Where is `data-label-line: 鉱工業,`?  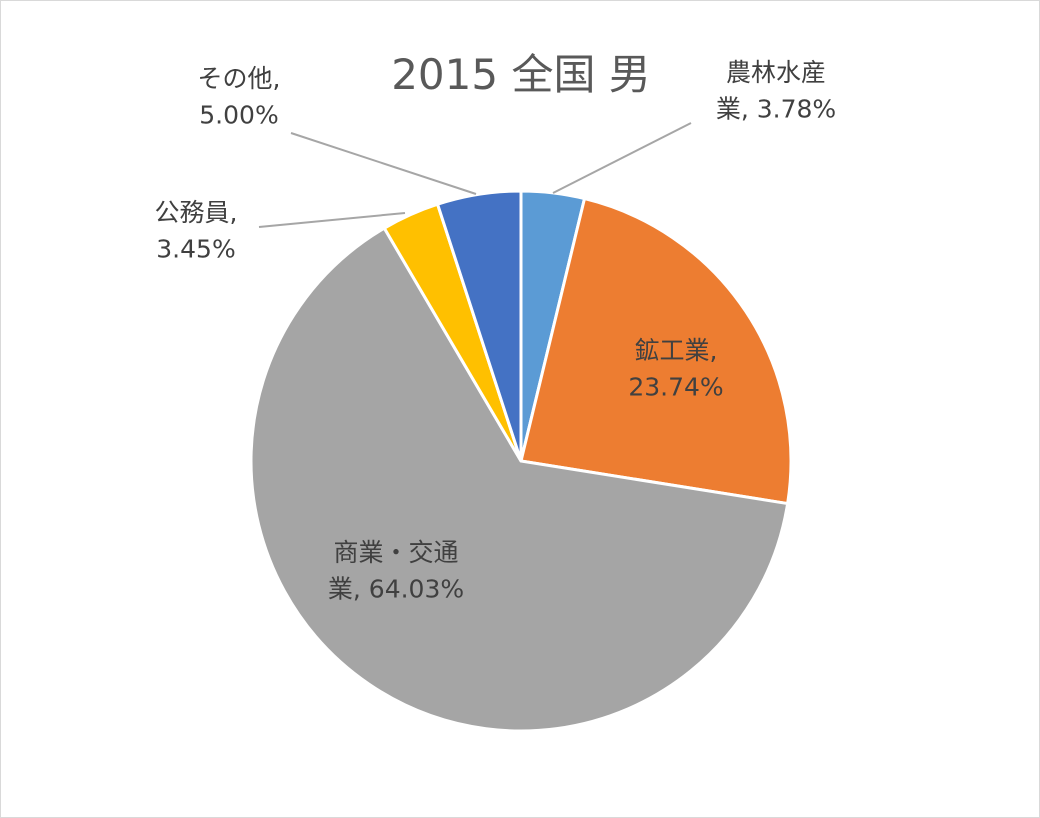
data-label-line: 鉱工業, is located at coordinates (676, 350).